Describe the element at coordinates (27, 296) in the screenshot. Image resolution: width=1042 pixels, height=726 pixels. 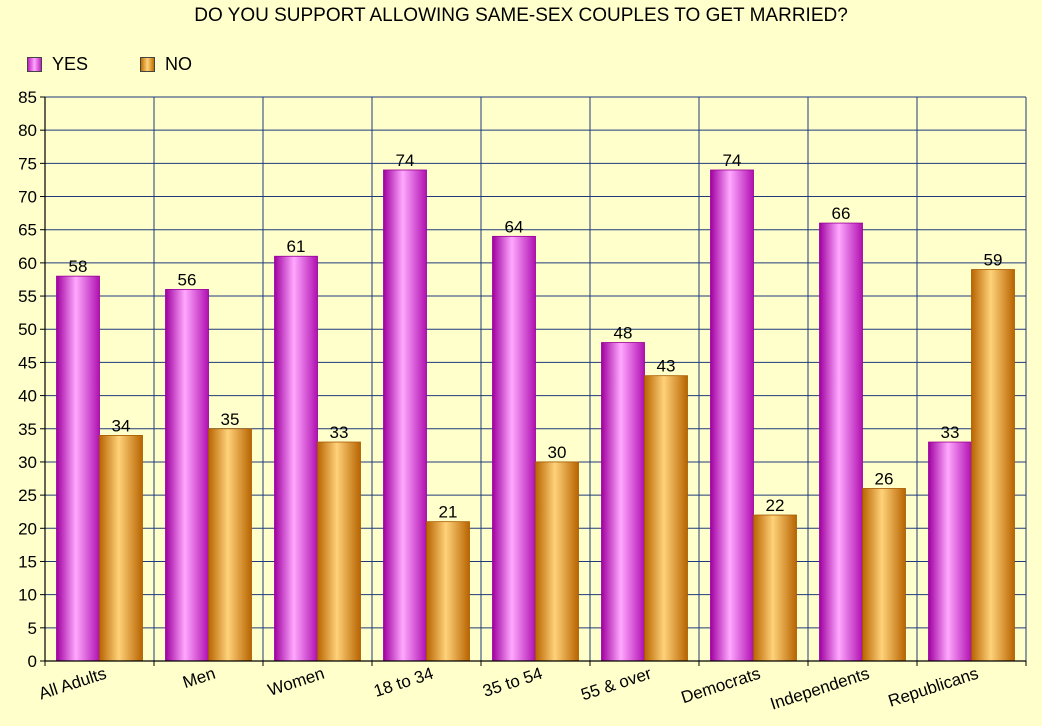
I see `y-tick-label: 55` at that location.